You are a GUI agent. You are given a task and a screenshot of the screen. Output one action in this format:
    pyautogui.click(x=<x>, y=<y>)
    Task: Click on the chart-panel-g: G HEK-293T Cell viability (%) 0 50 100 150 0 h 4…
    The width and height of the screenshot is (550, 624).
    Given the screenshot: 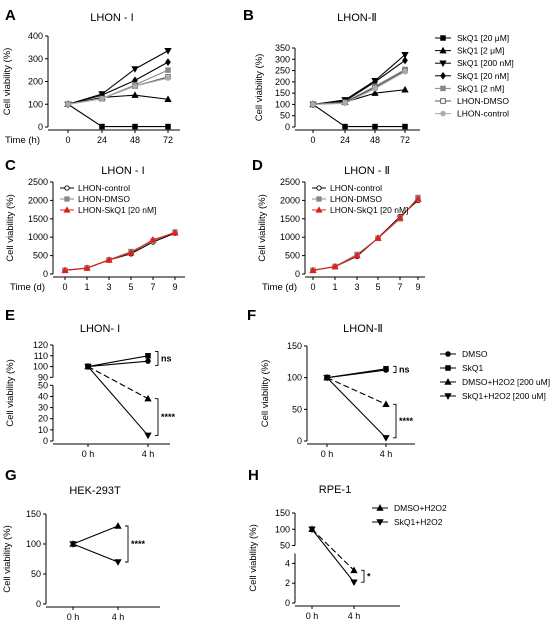 What is the action you would take?
    pyautogui.click(x=81, y=544)
    